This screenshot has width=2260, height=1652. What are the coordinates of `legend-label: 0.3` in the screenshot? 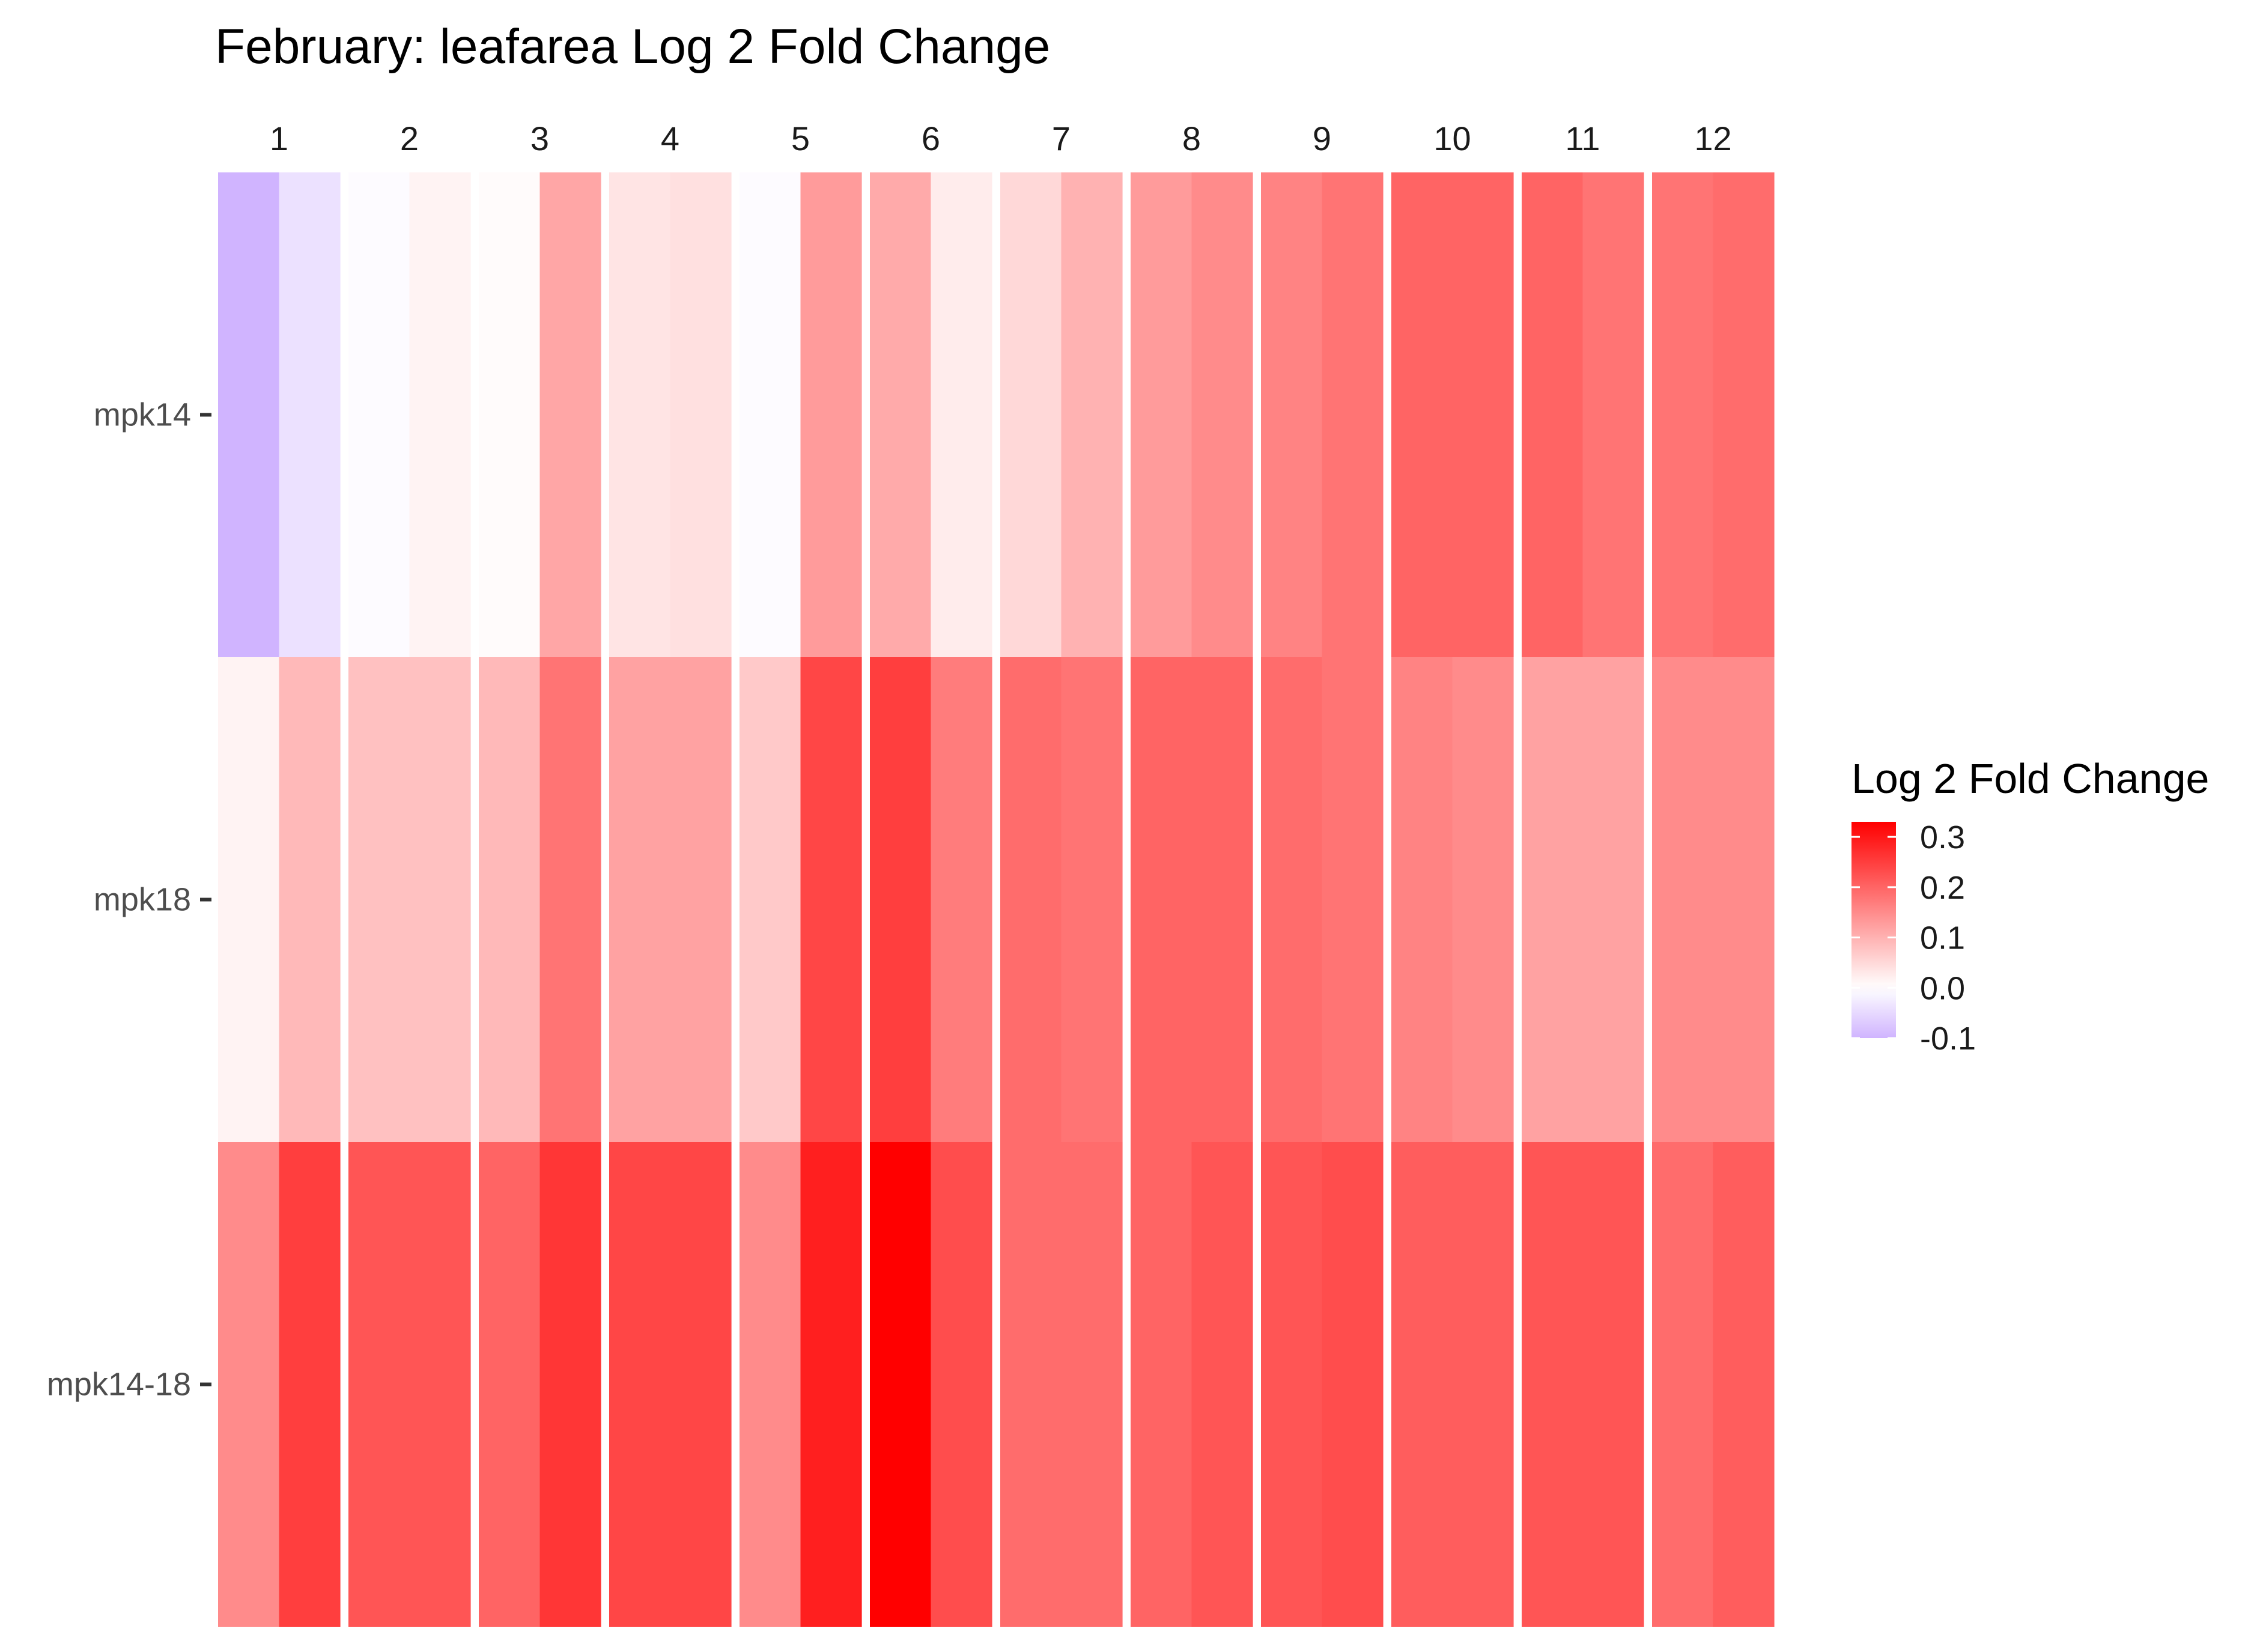 It's located at (1942, 837).